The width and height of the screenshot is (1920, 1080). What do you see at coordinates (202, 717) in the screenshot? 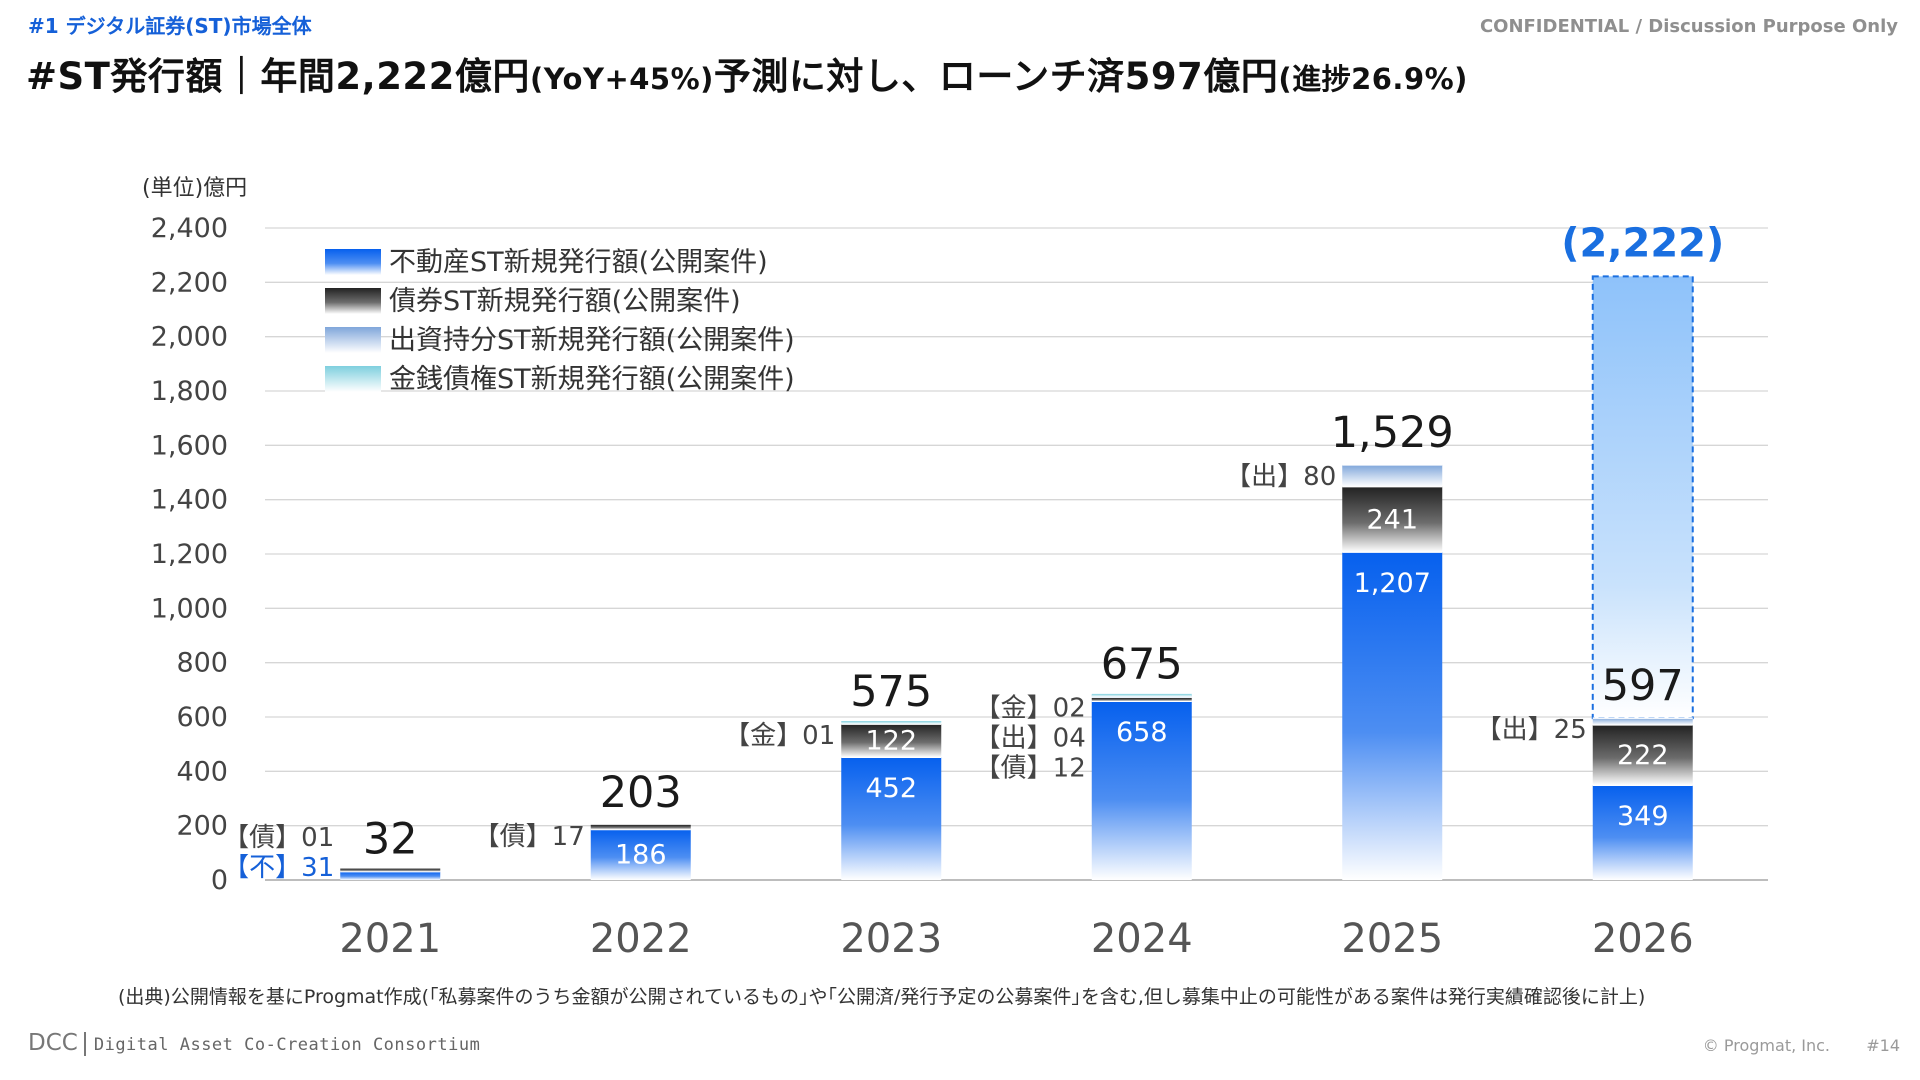
I see `y-tick-label: 600` at bounding box center [202, 717].